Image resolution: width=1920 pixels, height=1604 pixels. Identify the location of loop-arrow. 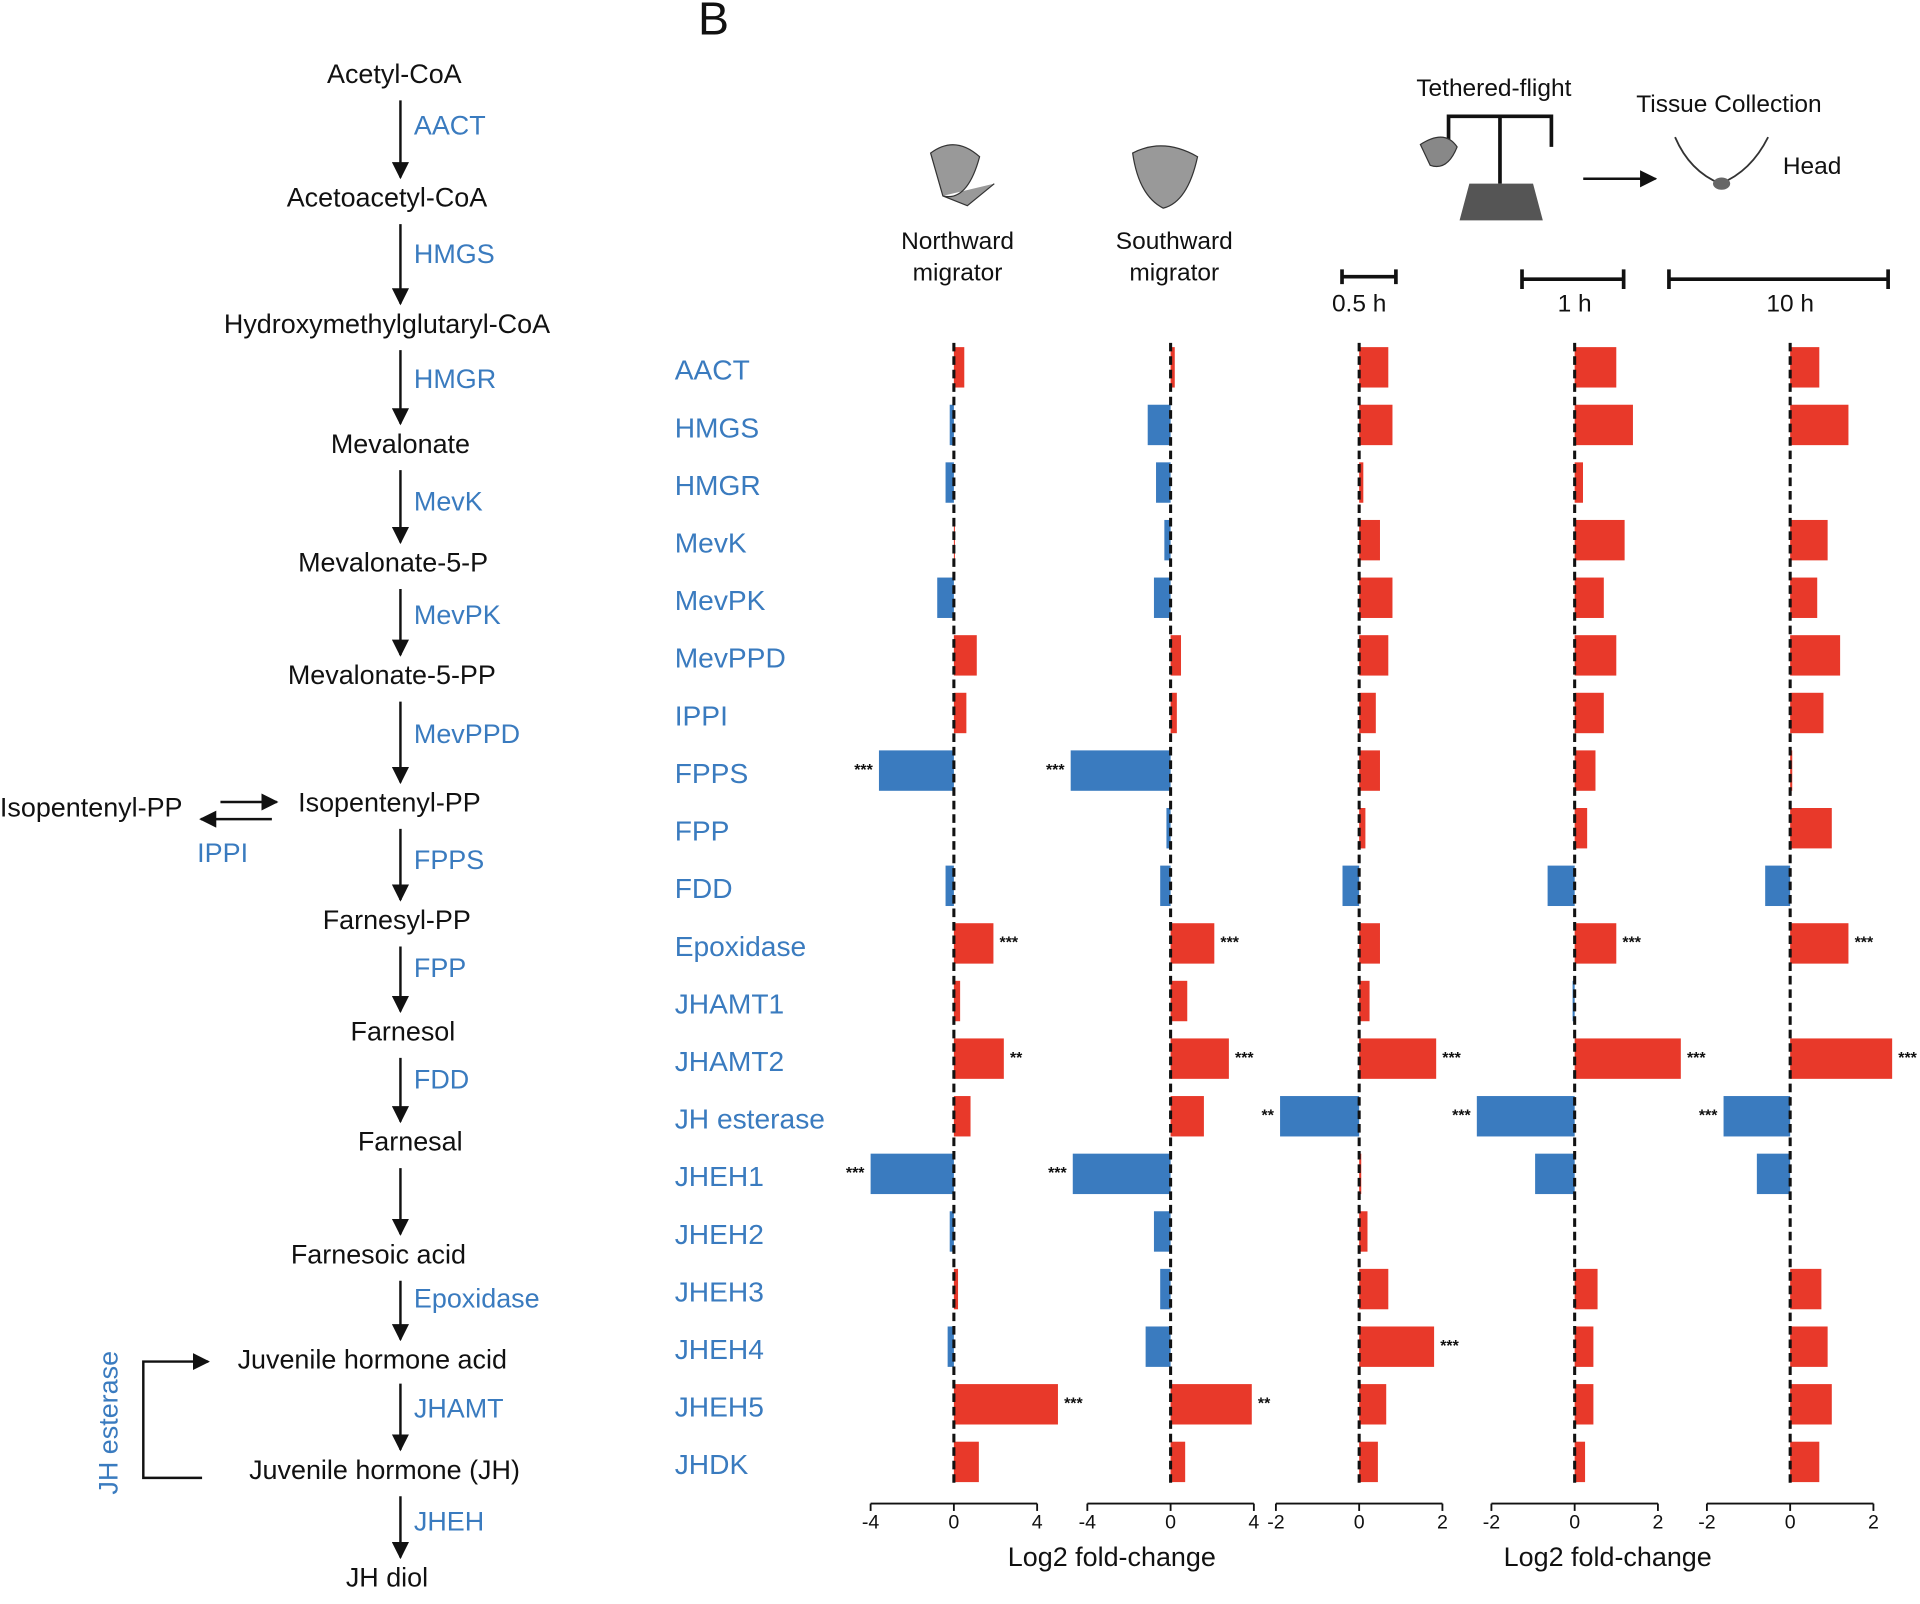
(176, 1416).